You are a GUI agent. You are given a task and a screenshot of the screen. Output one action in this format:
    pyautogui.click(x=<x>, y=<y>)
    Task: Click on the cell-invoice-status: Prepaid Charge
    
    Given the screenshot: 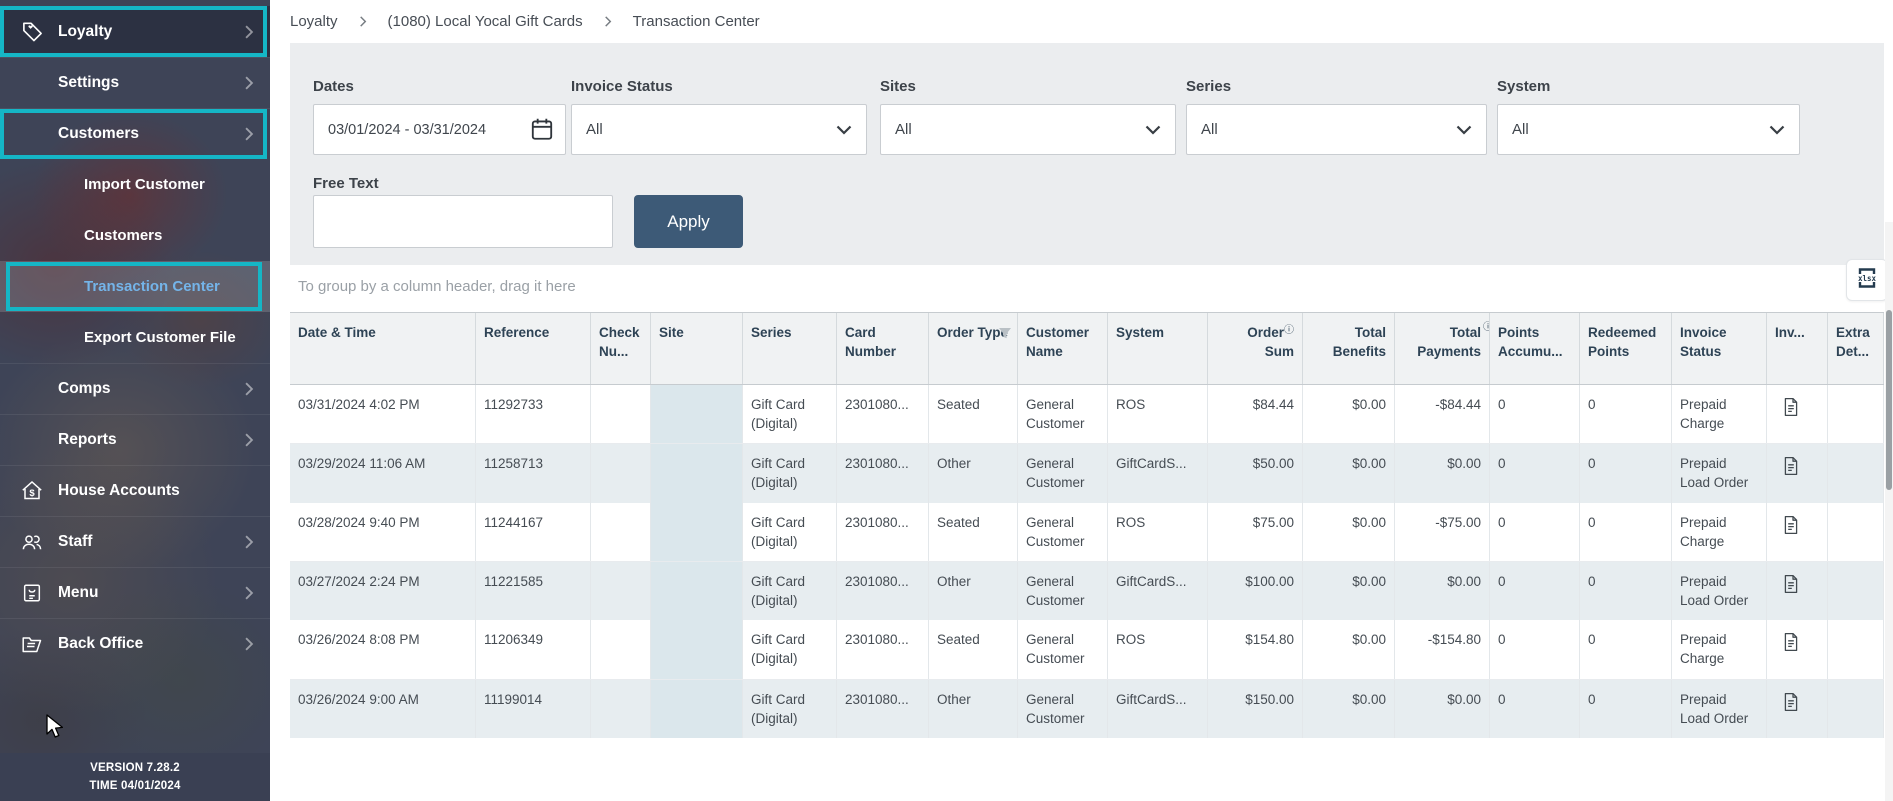 What is the action you would take?
    pyautogui.click(x=1719, y=649)
    